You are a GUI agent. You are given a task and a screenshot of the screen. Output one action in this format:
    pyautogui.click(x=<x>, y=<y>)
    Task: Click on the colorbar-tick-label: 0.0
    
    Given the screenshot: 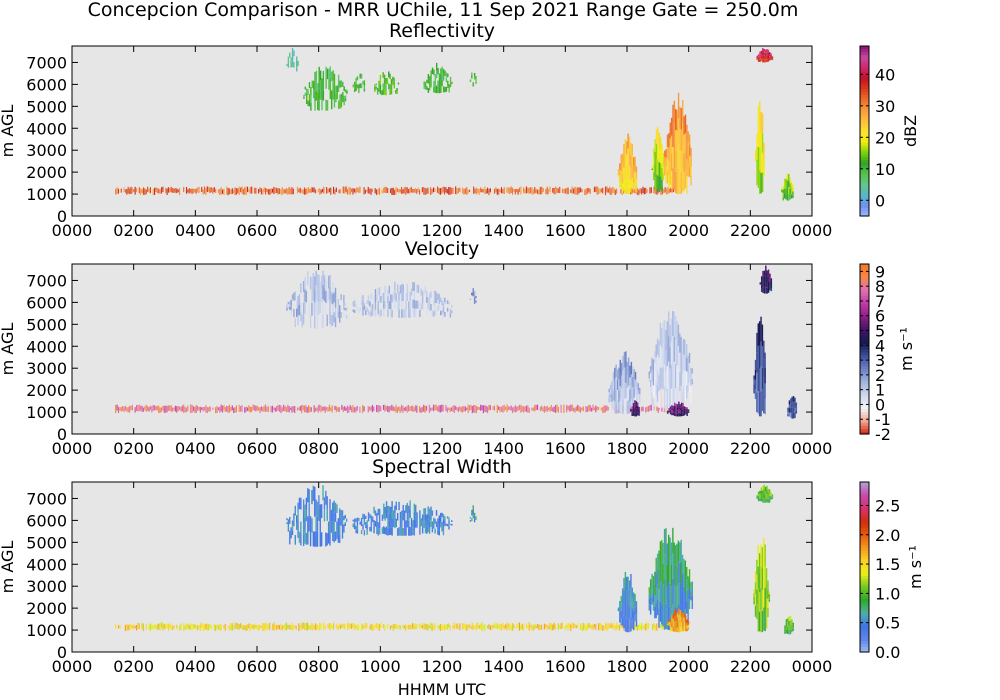 What is the action you would take?
    pyautogui.click(x=887, y=652)
    